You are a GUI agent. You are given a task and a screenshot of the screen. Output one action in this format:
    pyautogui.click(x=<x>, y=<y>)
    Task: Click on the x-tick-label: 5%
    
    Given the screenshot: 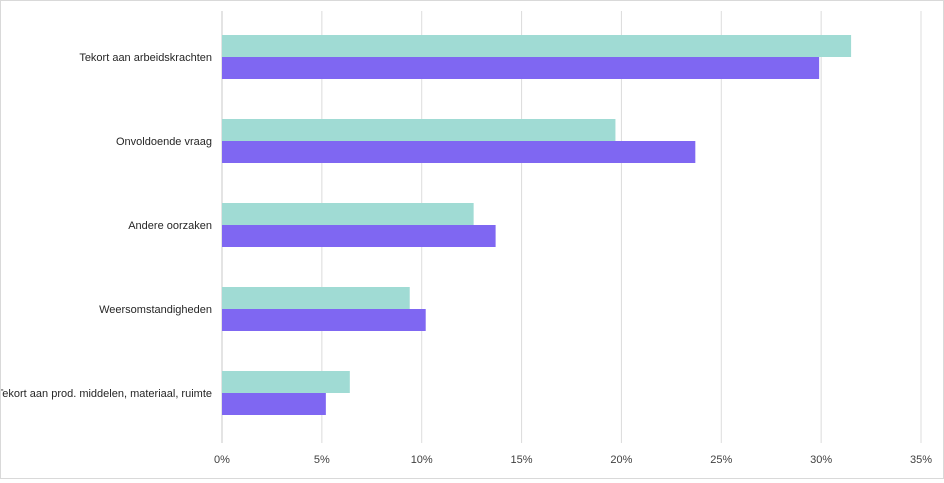 What is the action you would take?
    pyautogui.click(x=322, y=460)
    